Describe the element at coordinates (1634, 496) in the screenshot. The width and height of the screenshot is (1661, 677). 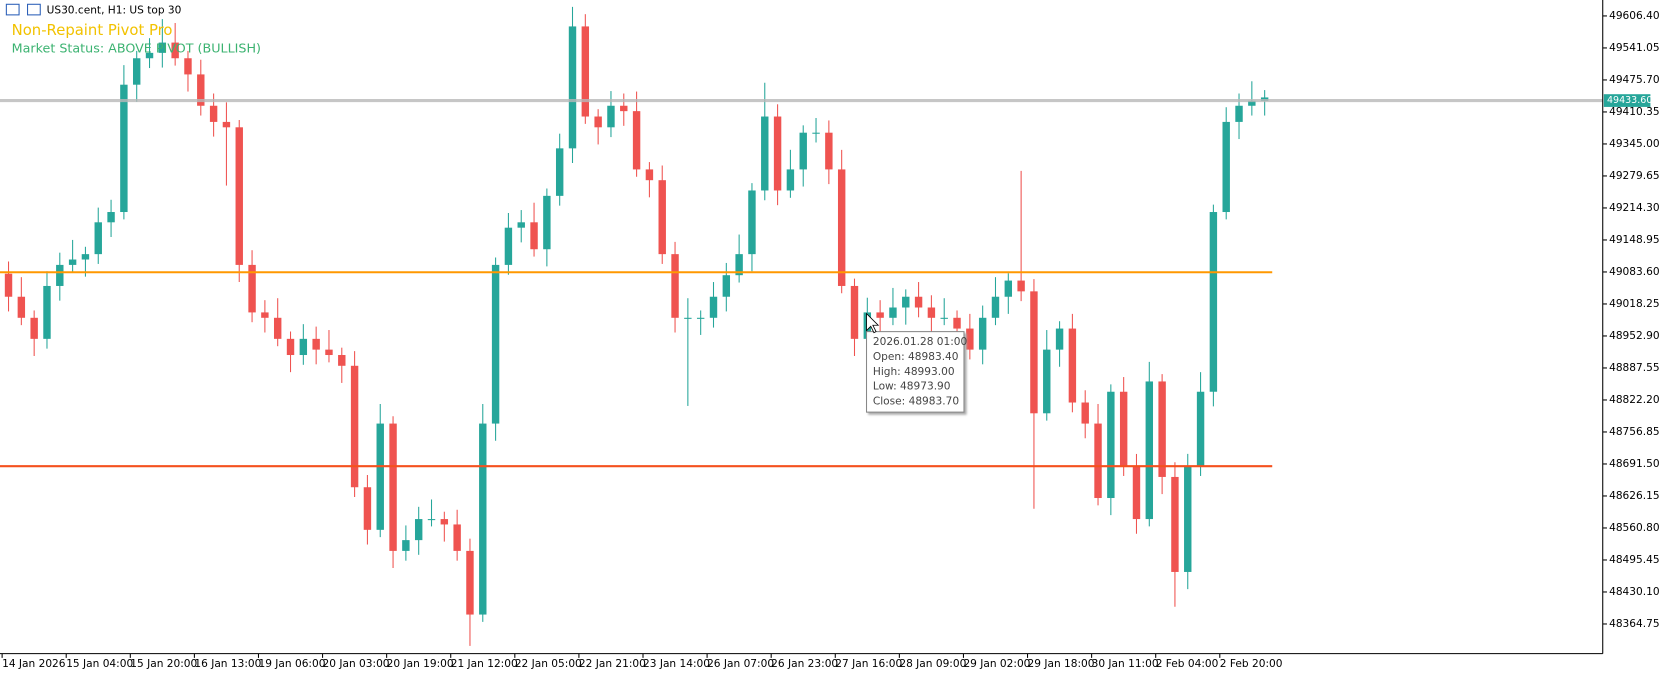
I see `y-tick-label: 48626.15` at that location.